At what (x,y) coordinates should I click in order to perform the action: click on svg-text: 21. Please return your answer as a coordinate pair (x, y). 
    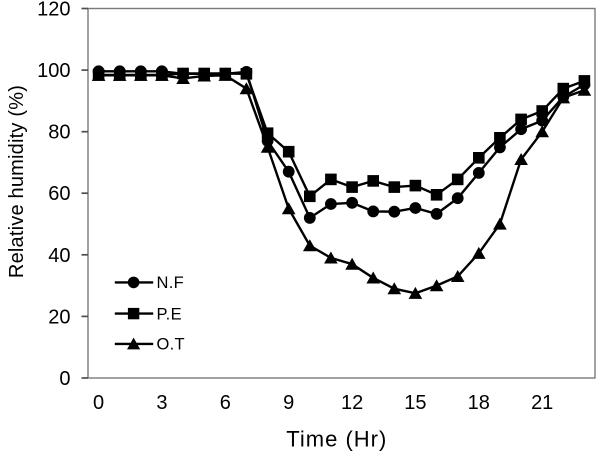
    Looking at the image, I should click on (542, 403).